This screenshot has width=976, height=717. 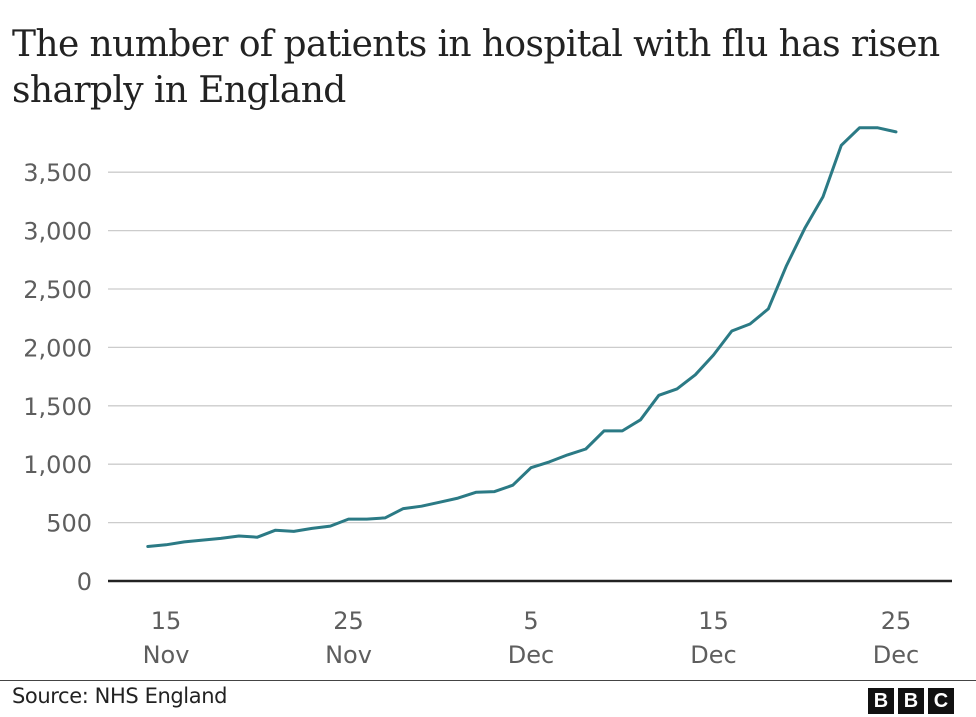 I want to click on x-axis-ticks: 15 Nov 25 Nov 5 Dec 15 Dec 25 Dec, so click(x=531, y=638).